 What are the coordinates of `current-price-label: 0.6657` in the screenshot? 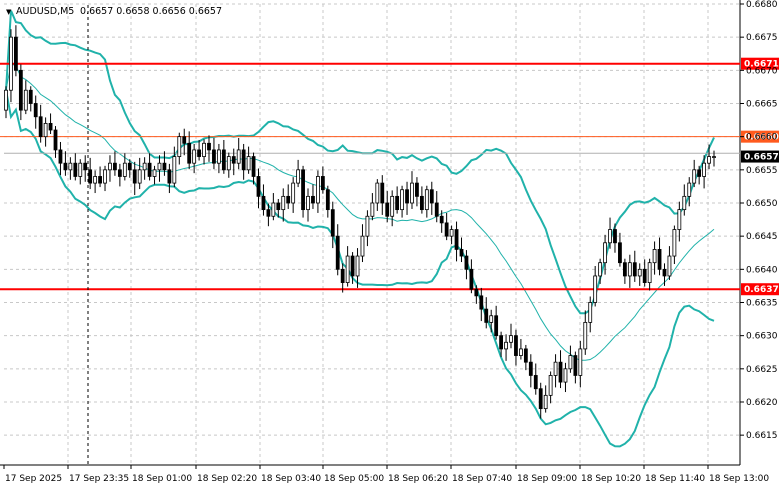 It's located at (761, 158).